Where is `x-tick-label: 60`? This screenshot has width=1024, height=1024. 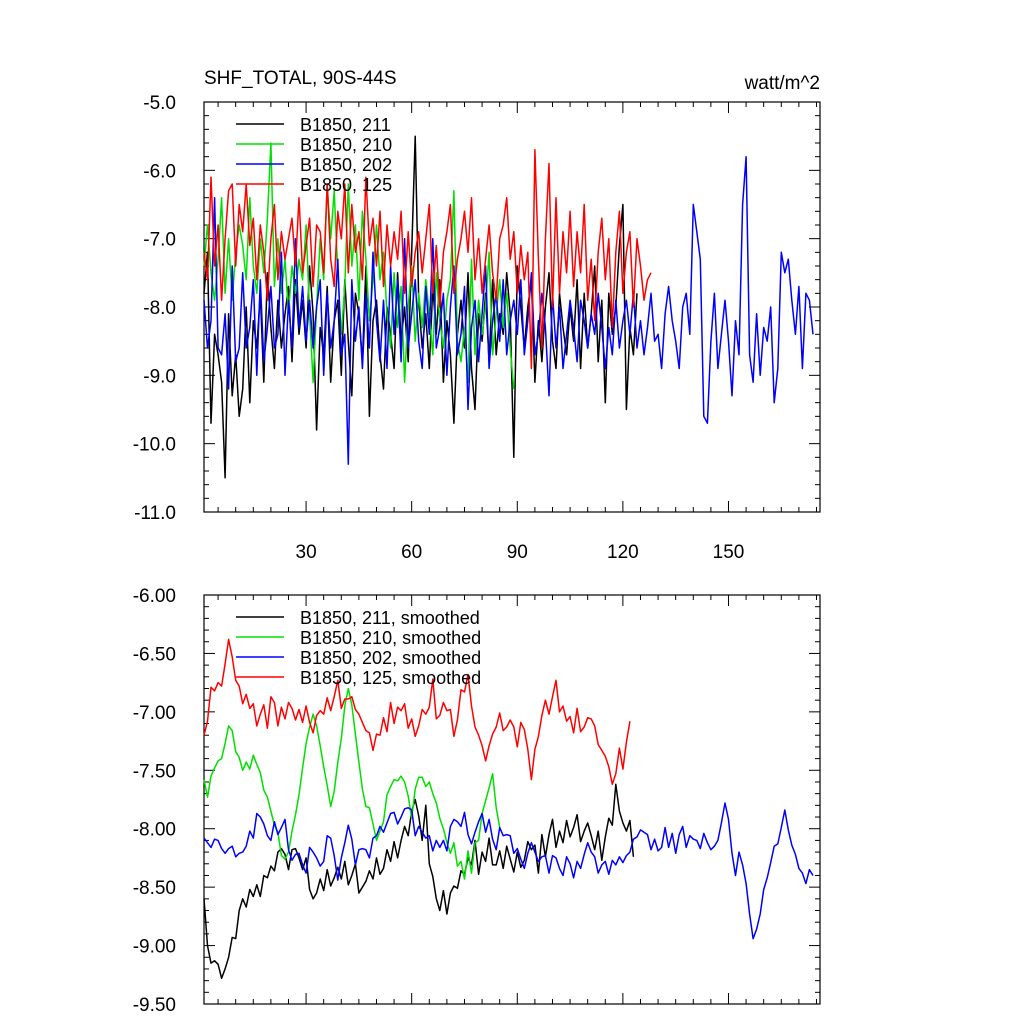
x-tick-label: 60 is located at coordinates (411, 552).